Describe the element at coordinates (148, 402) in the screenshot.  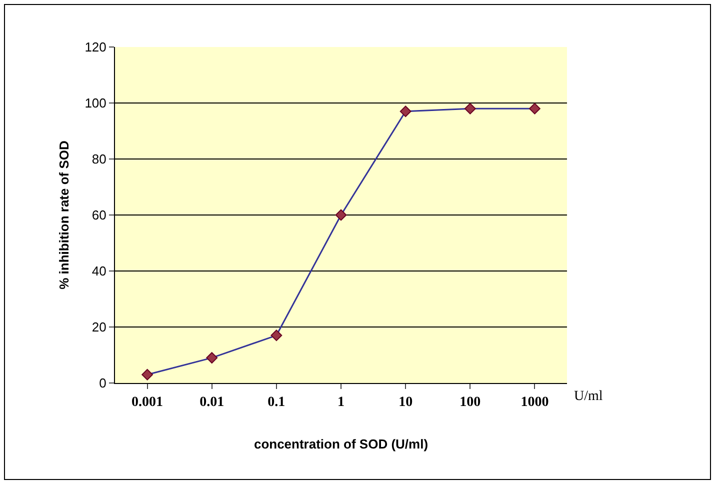
I see `x-tick-label: 0.001` at that location.